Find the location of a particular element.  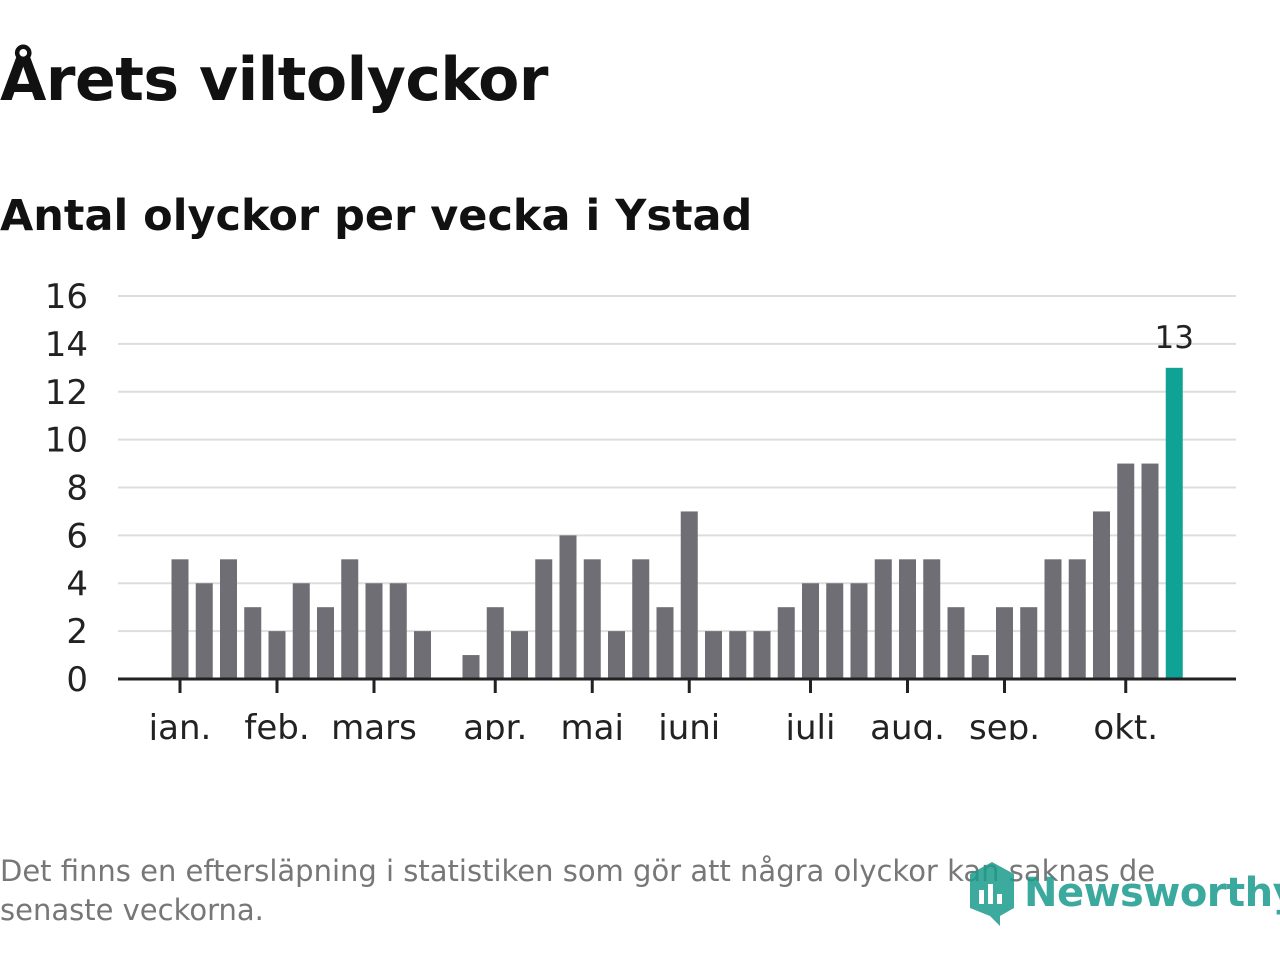

x-tick-label: sep. is located at coordinates (1004, 724).